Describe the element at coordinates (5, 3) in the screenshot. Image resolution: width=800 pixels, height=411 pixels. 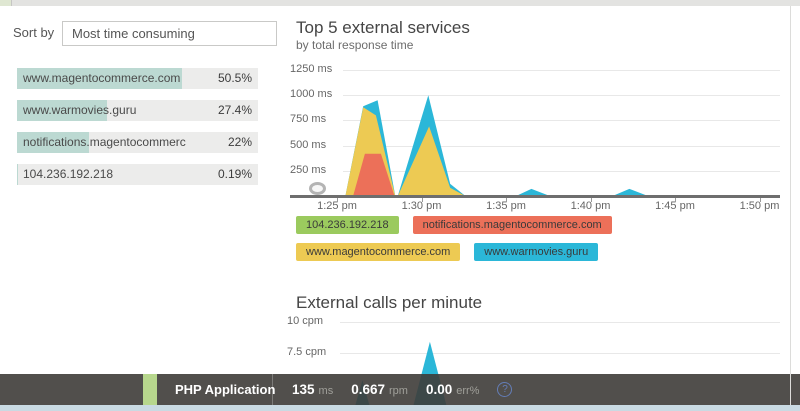
I see `top-strip-progress` at that location.